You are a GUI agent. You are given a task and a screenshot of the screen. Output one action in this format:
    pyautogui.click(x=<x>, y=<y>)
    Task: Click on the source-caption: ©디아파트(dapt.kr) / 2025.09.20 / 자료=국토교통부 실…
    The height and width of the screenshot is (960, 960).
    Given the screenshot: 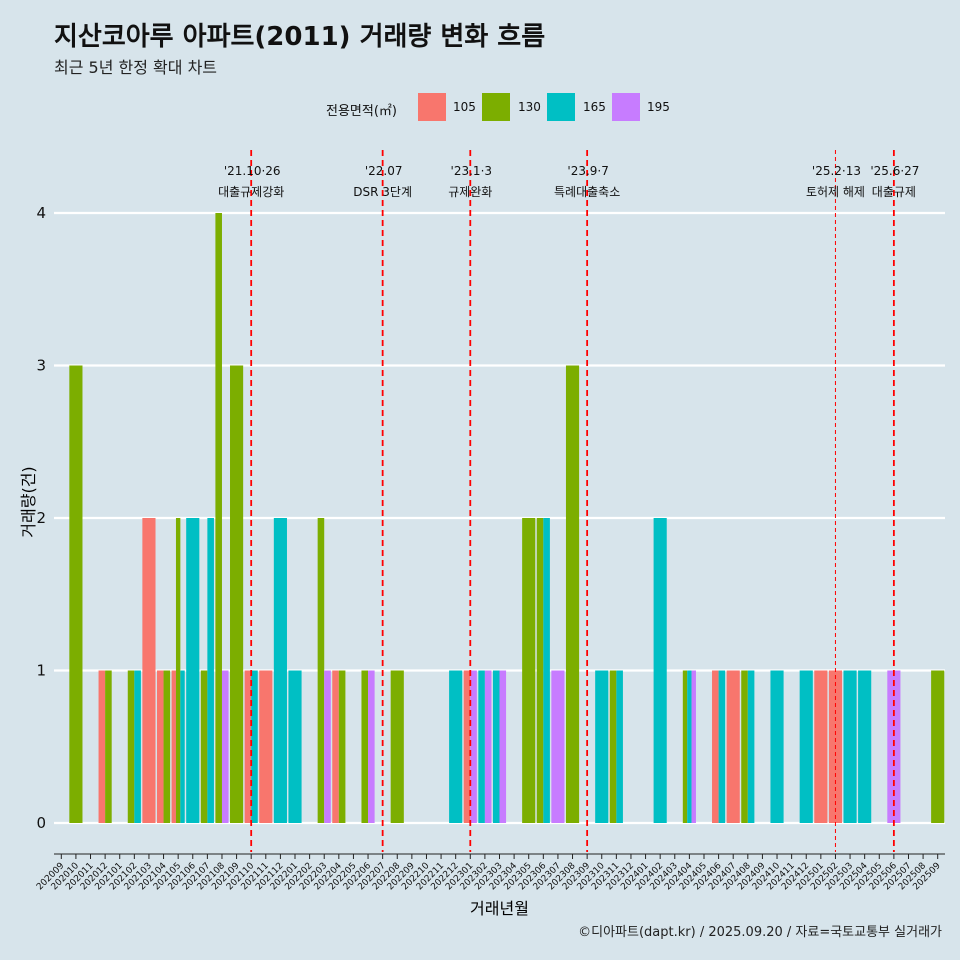 What is the action you would take?
    pyautogui.click(x=760, y=932)
    